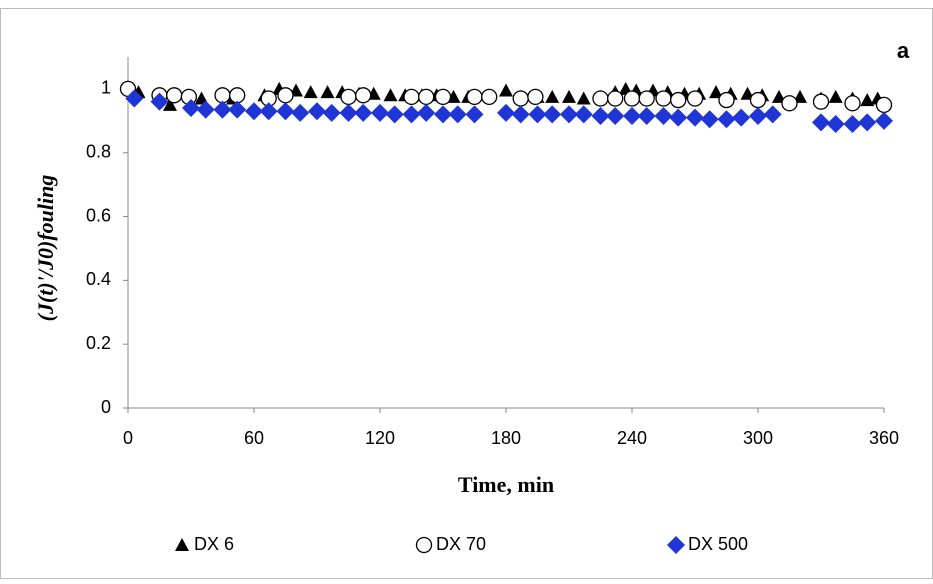 Image resolution: width=933 pixels, height=584 pixels. What do you see at coordinates (214, 544) in the screenshot?
I see `legend-label: DX 6` at bounding box center [214, 544].